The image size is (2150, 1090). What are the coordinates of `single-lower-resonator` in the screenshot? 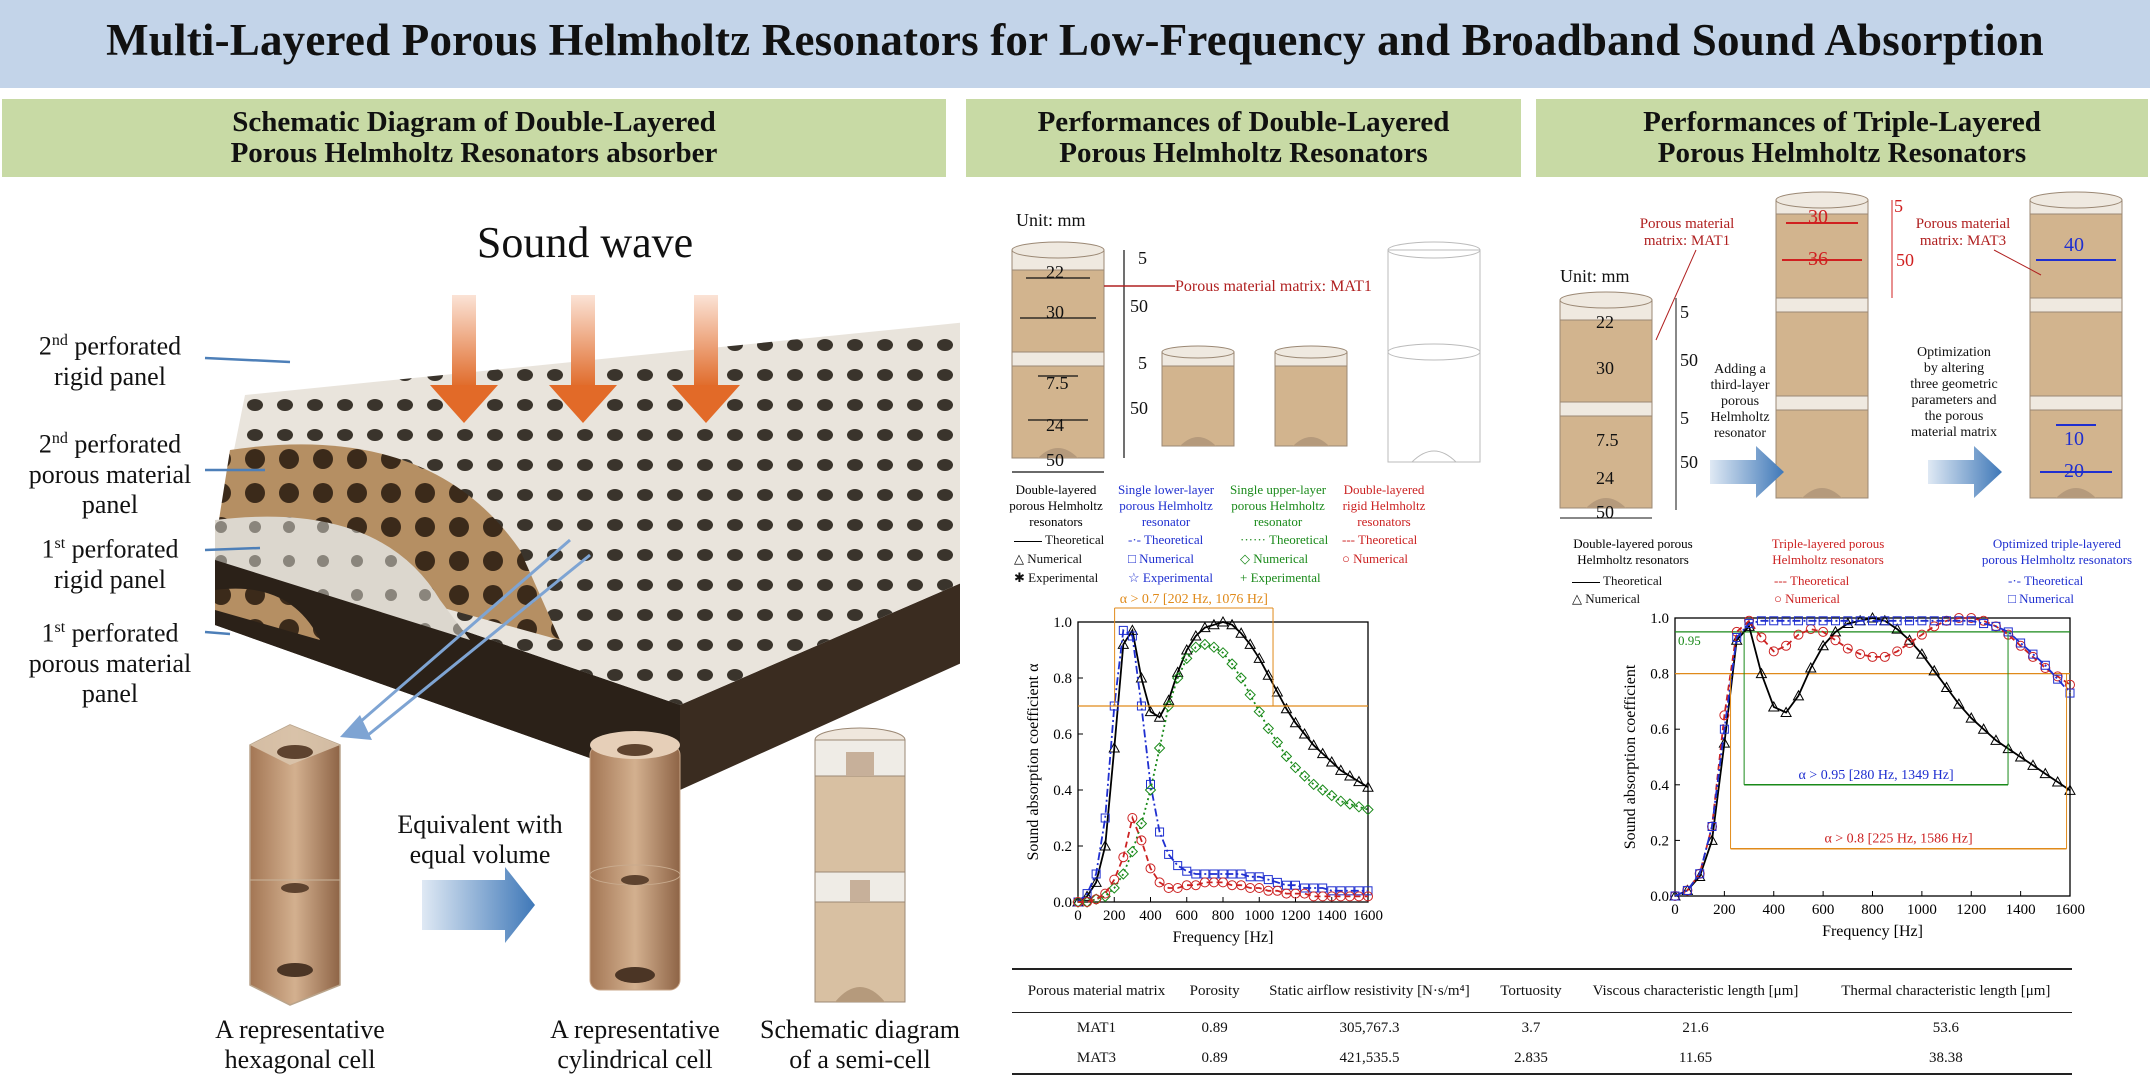 It's located at (1198, 396).